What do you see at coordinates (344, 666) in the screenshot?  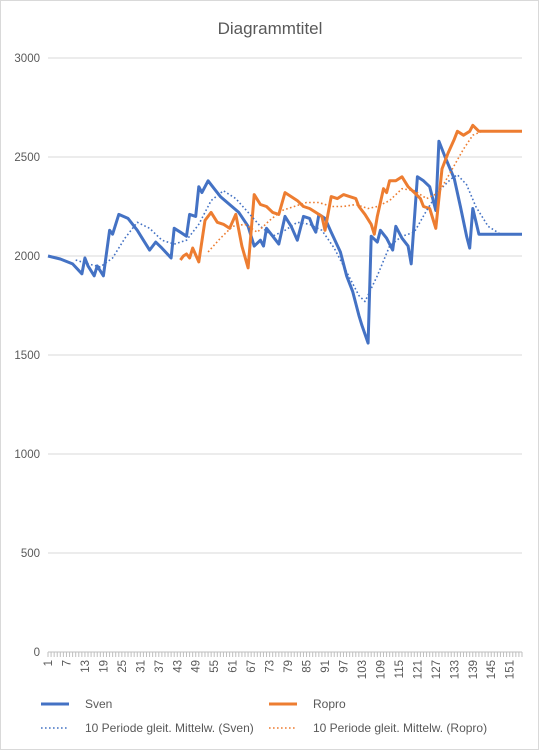 I see `x-tick-label: 97` at bounding box center [344, 666].